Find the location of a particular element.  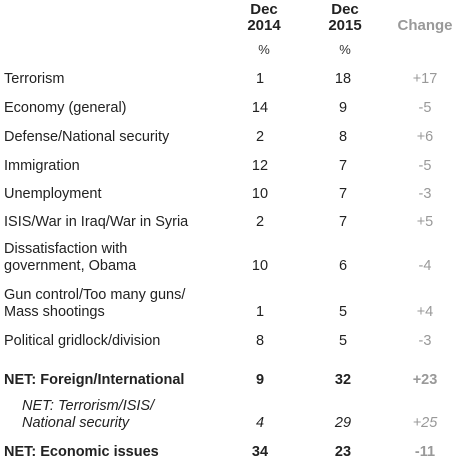

row-change: +6 is located at coordinates (425, 137).